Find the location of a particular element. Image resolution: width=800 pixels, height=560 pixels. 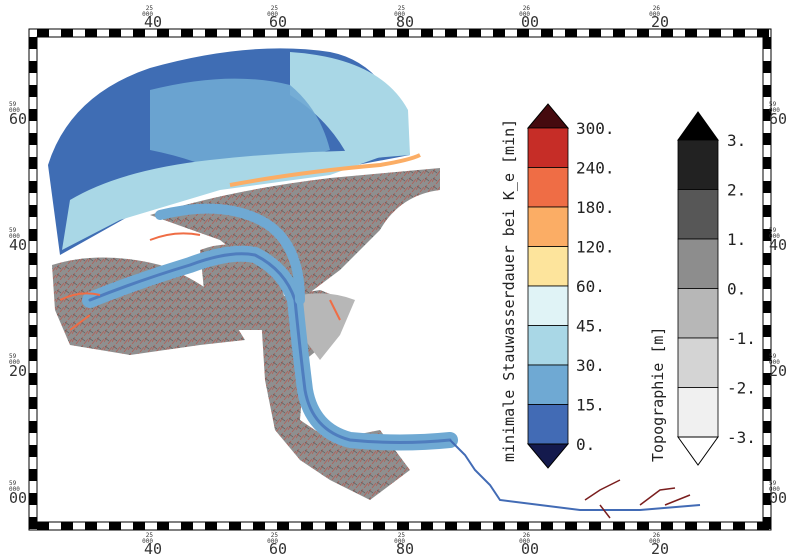

left-axis-minor-sub: 000 is located at coordinates (14, 236).